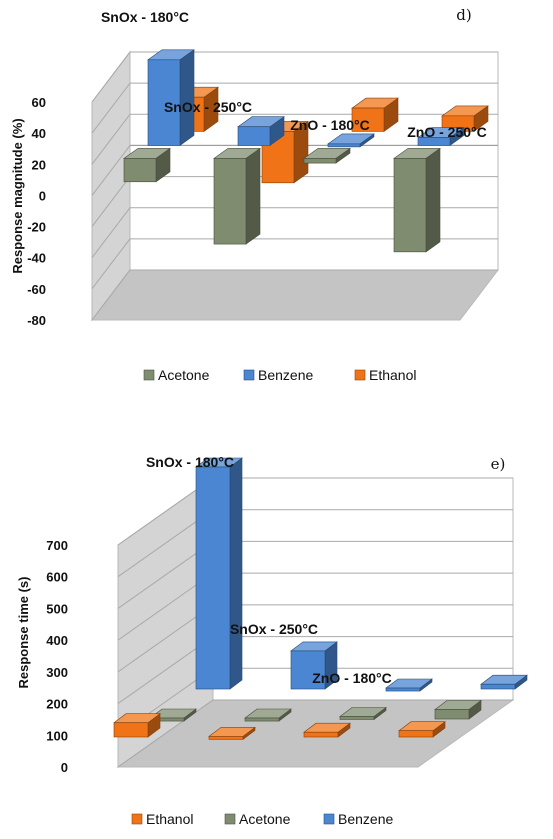  What do you see at coordinates (498, 464) in the screenshot?
I see `panel-label: e)` at bounding box center [498, 464].